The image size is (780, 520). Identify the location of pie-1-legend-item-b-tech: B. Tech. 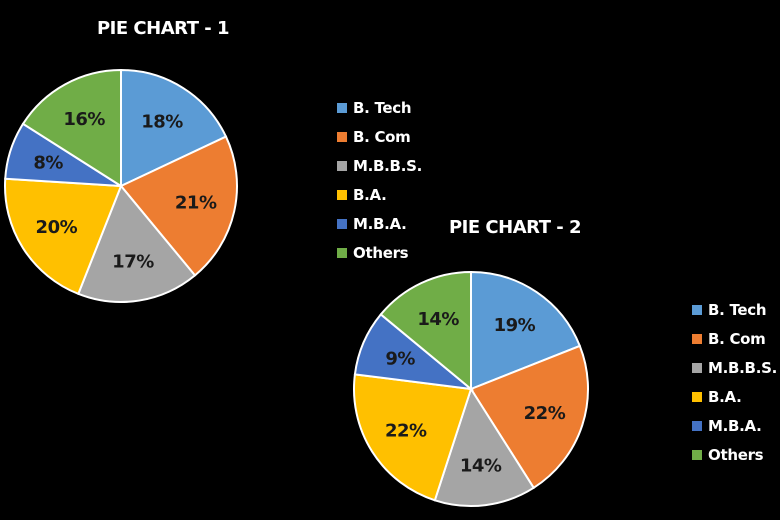
(374, 108).